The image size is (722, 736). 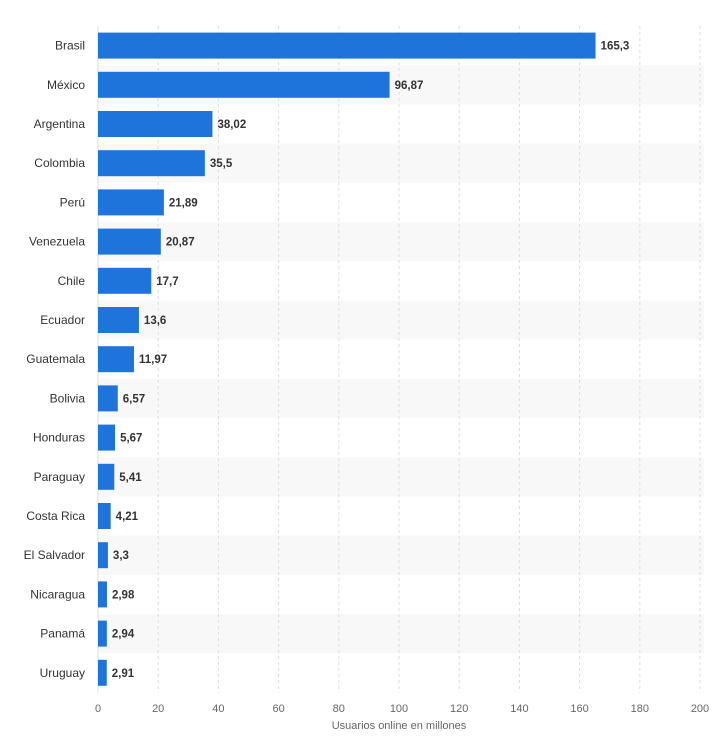 What do you see at coordinates (66, 85) in the screenshot?
I see `category-label: México` at bounding box center [66, 85].